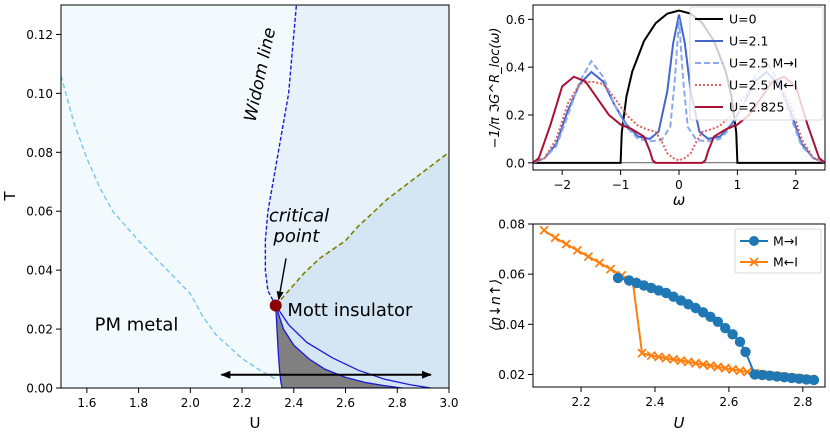 Image resolution: width=830 pixels, height=436 pixels. I want to click on spectral-x-tick-label: 0, so click(679, 185).